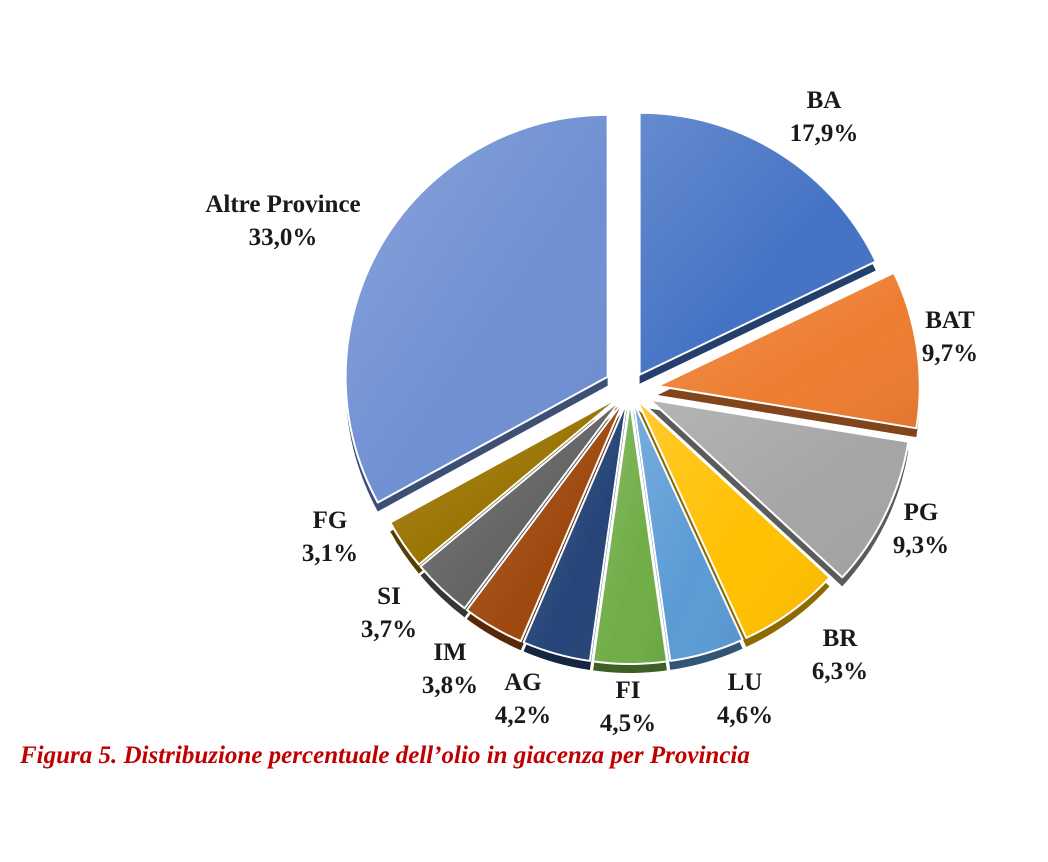 The image size is (1048, 862). I want to click on slice-label-value-ag: 4,2%, so click(523, 715).